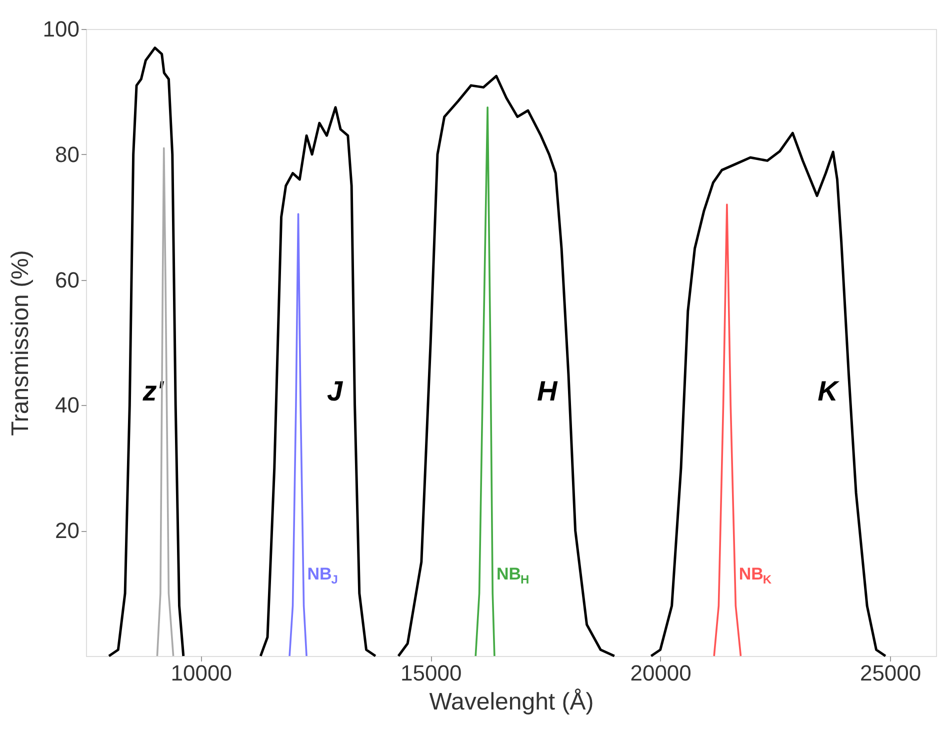 The height and width of the screenshot is (729, 948). Describe the element at coordinates (661, 673) in the screenshot. I see `x-tick-label: 20000` at that location.